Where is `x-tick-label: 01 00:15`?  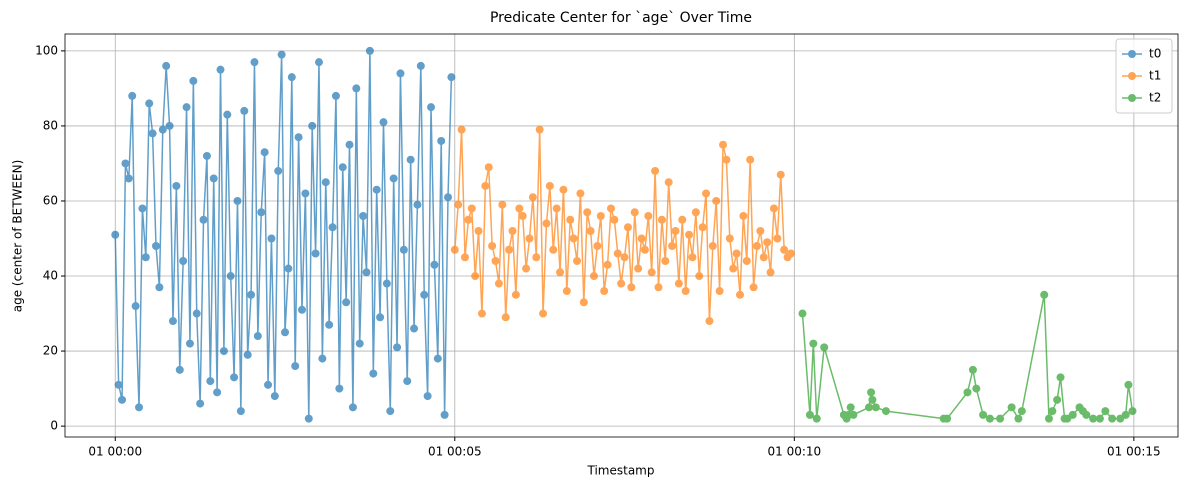 x-tick-label: 01 00:15 is located at coordinates (1134, 452).